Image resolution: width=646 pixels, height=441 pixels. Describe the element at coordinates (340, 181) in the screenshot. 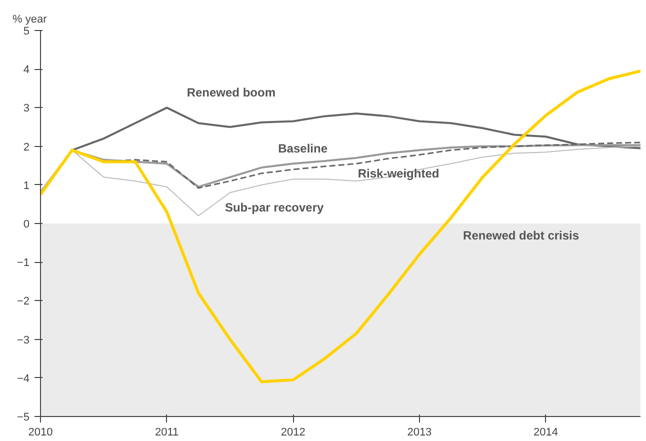

I see `line-series` at that location.